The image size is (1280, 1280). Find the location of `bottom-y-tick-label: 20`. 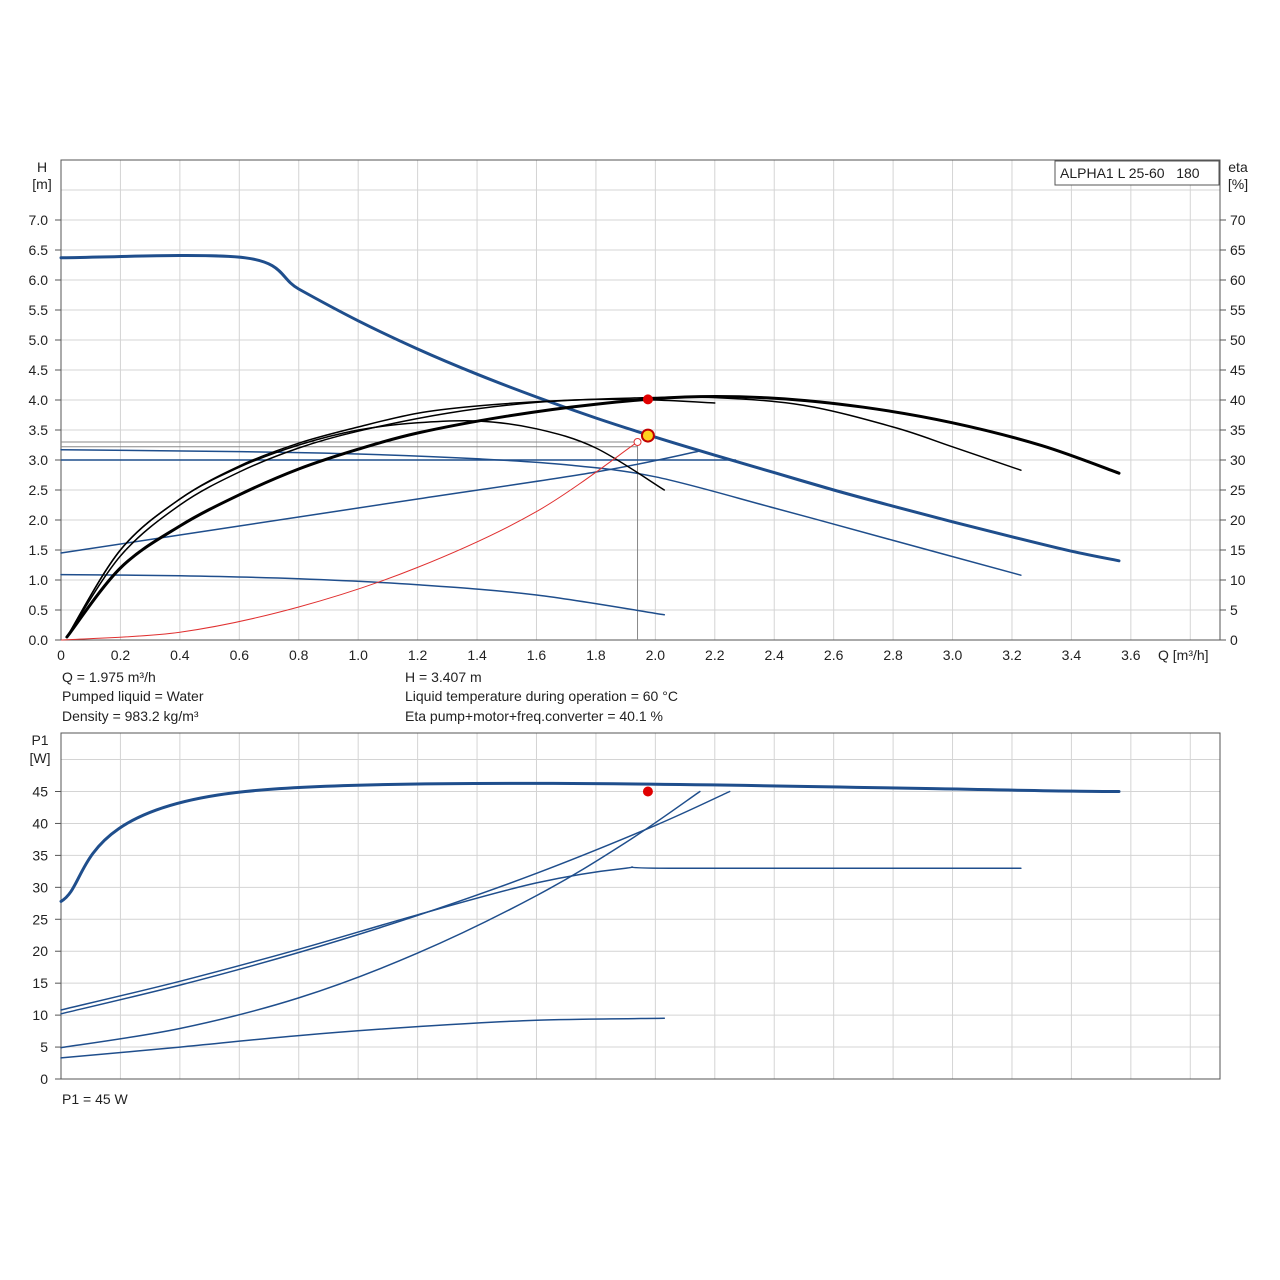

bottom-y-tick-label: 20 is located at coordinates (40, 951).